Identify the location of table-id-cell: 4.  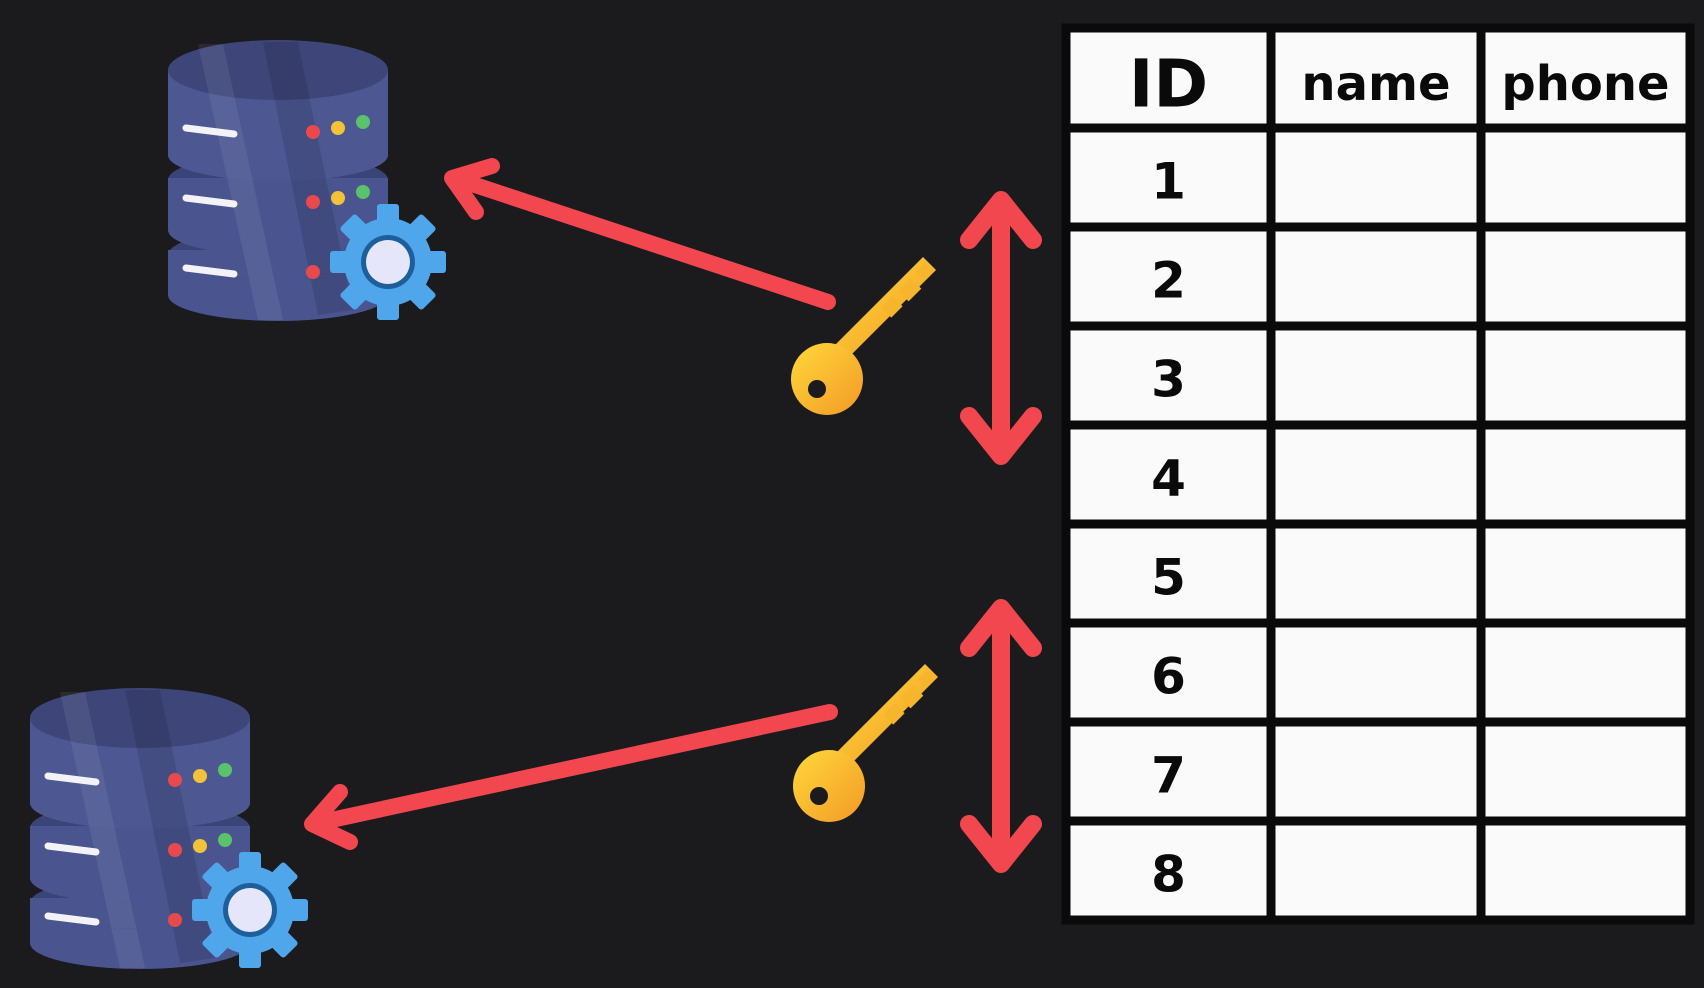
(1168, 479).